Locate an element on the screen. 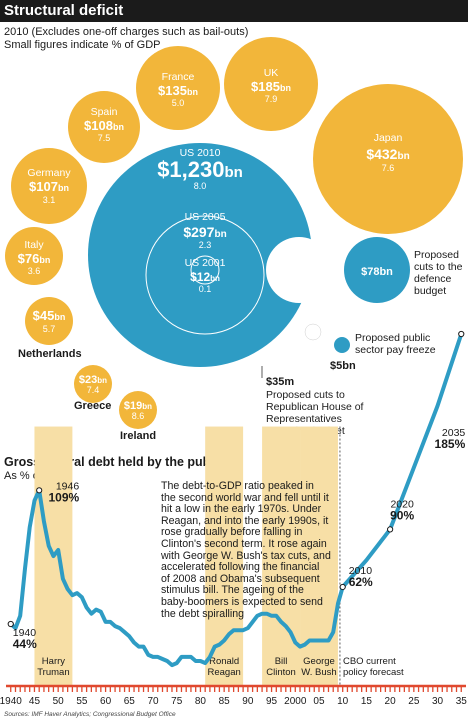  x-tick-label-1980: 80 is located at coordinates (201, 701).